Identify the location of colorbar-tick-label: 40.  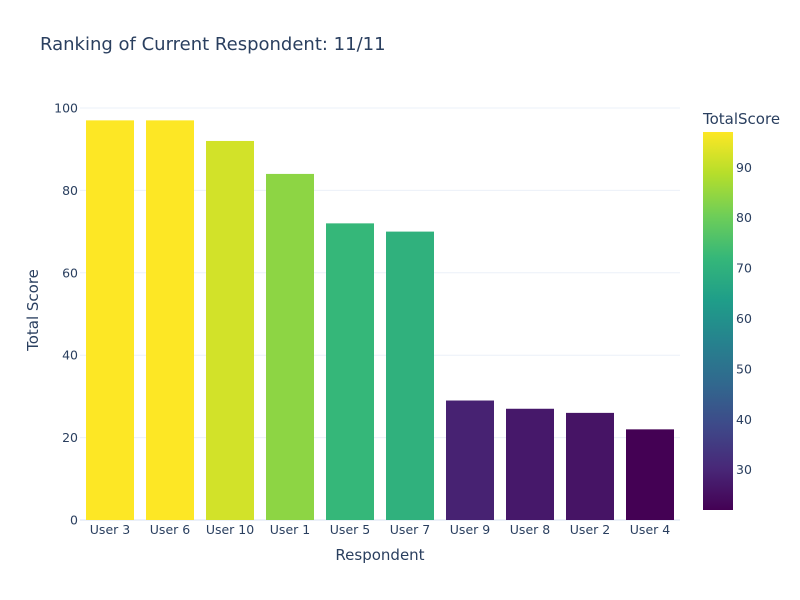
(744, 419).